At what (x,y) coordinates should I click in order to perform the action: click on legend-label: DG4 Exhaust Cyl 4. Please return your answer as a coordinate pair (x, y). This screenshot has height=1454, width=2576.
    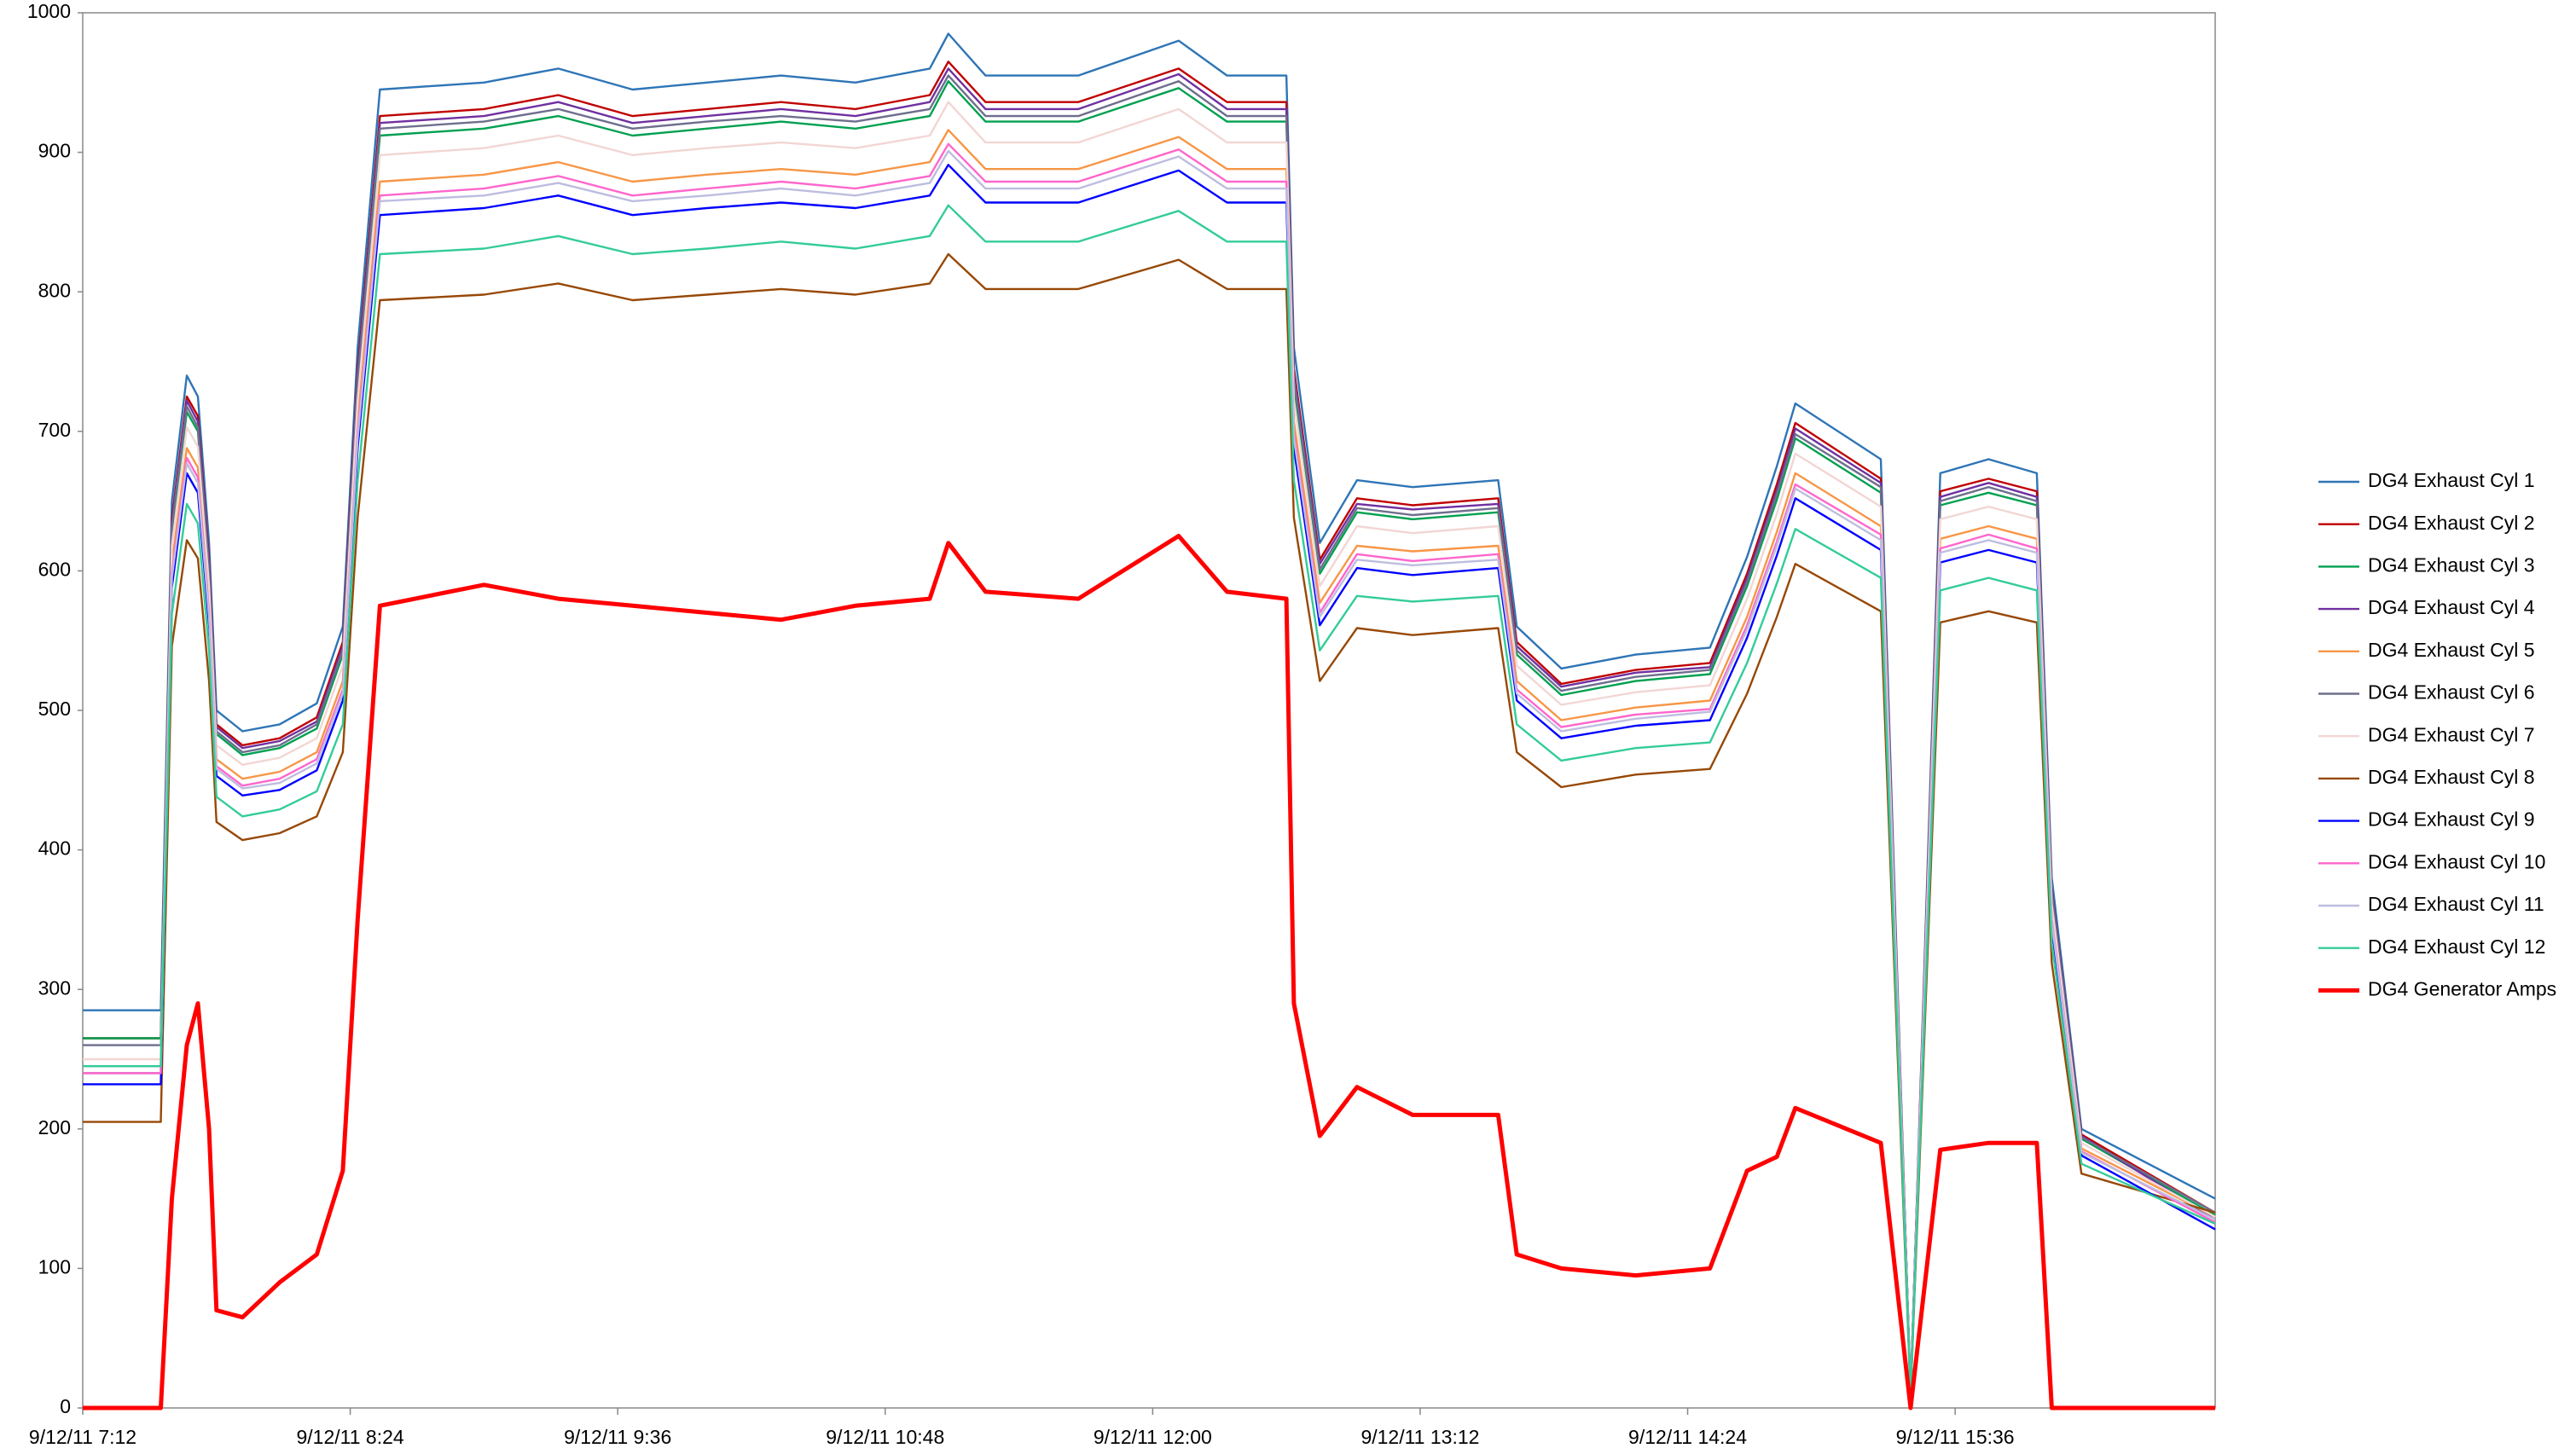
    Looking at the image, I should click on (2451, 607).